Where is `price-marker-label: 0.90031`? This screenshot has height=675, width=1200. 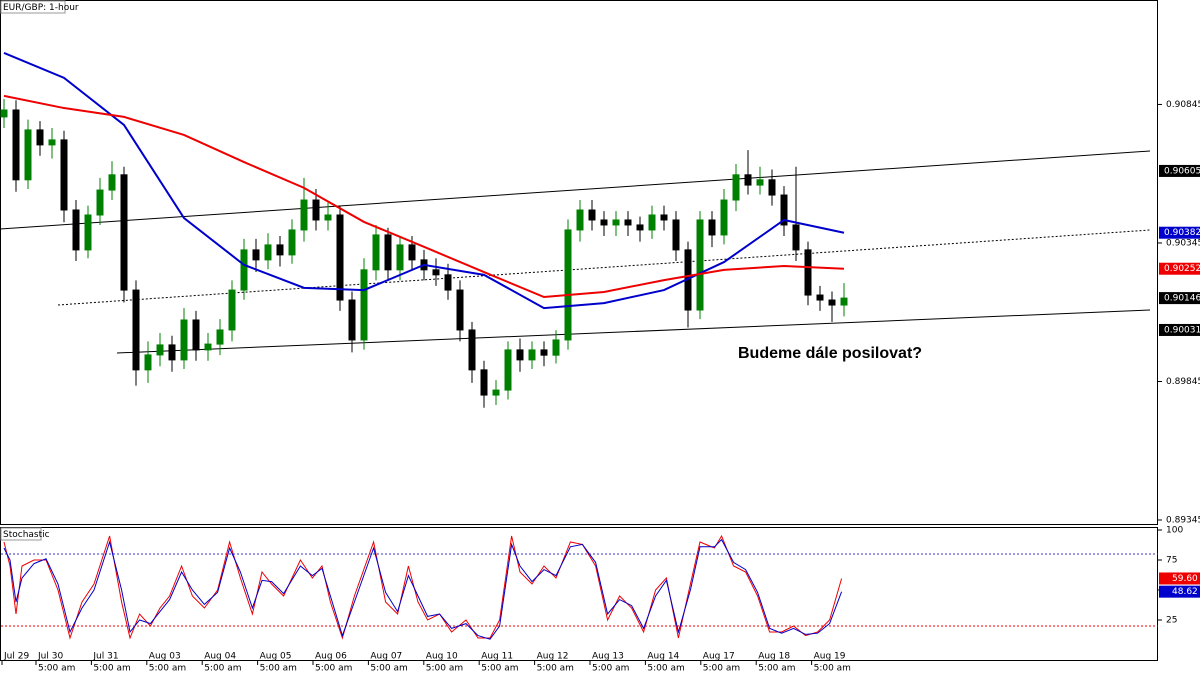 price-marker-label: 0.90031 is located at coordinates (1182, 330).